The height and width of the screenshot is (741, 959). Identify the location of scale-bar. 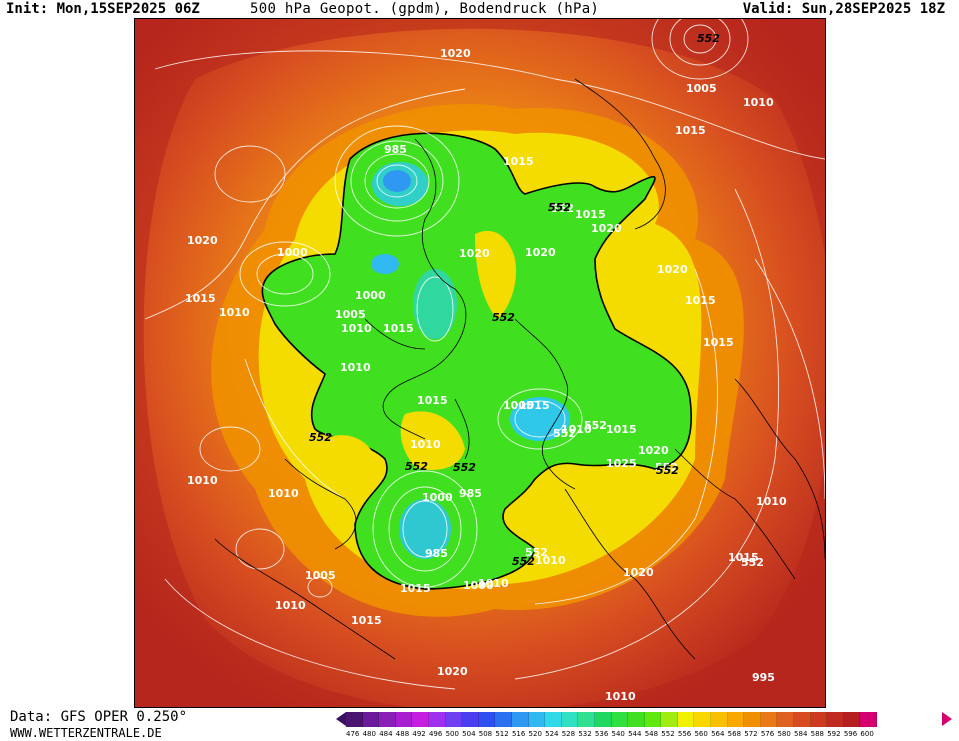
(611, 719).